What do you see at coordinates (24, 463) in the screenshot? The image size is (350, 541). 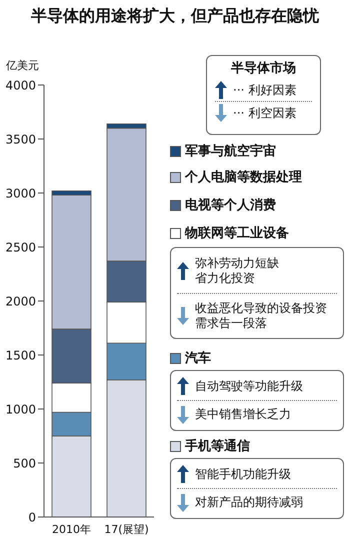 I see `y-tick-label: 500` at bounding box center [24, 463].